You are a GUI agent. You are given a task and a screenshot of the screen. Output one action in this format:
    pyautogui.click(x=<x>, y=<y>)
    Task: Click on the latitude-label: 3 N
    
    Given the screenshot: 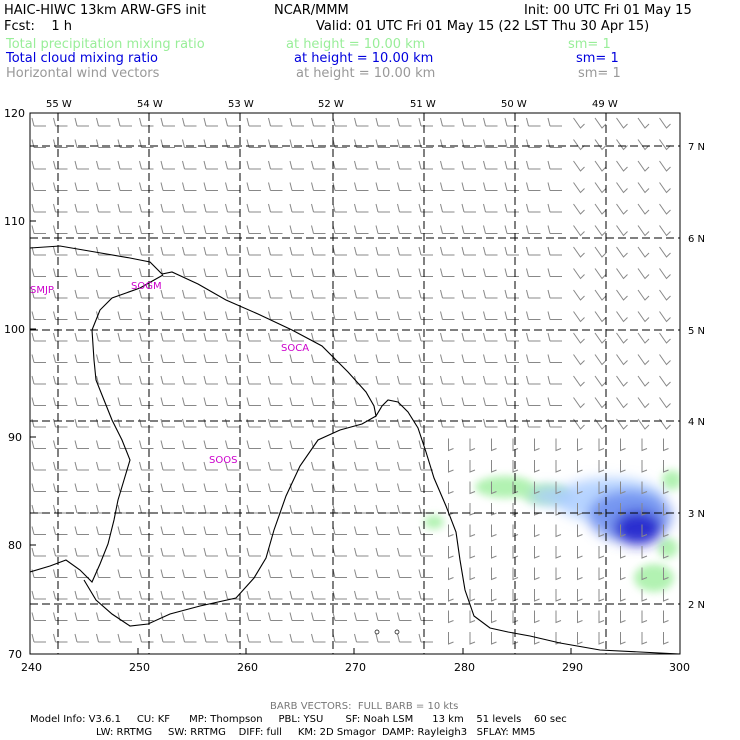 What is the action you would take?
    pyautogui.click(x=697, y=514)
    